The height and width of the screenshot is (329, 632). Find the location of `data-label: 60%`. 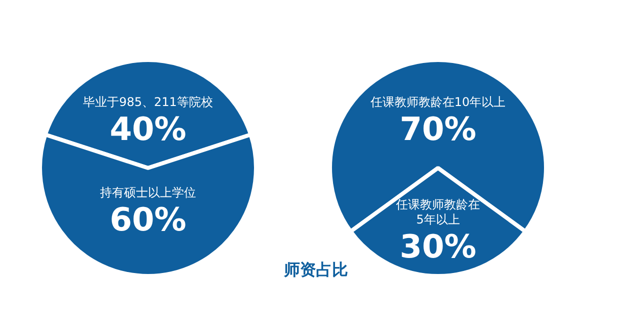

data-label: 60% is located at coordinates (148, 219).